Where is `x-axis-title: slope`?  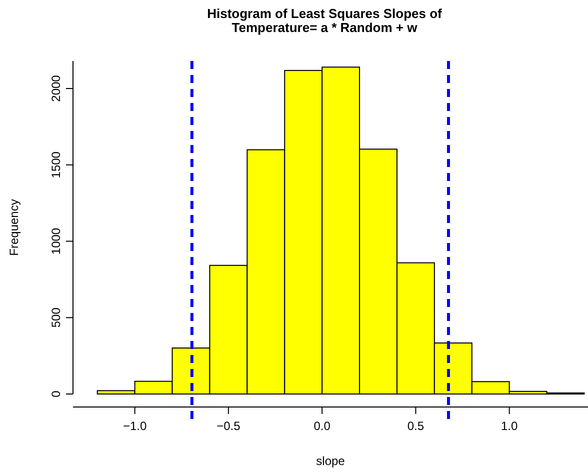
x-axis-title: slope is located at coordinates (331, 461).